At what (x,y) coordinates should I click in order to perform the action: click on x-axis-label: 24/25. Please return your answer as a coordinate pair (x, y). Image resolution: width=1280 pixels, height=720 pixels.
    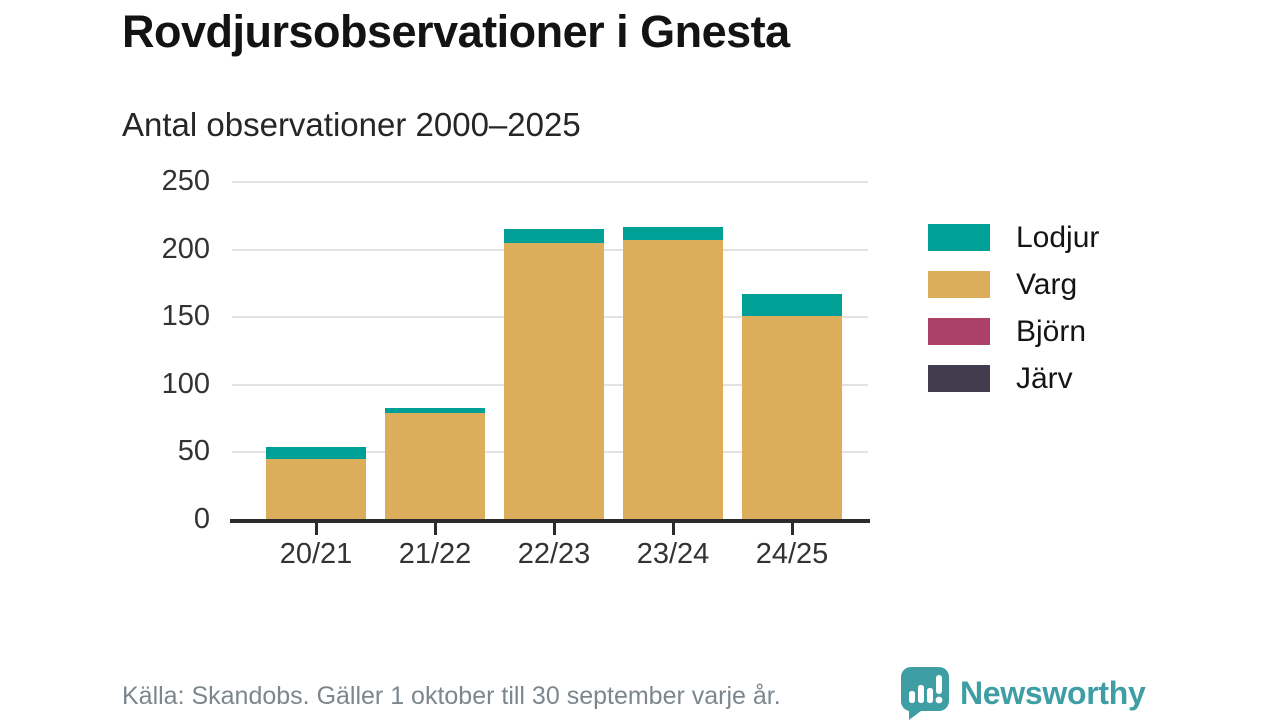
    Looking at the image, I should click on (792, 554).